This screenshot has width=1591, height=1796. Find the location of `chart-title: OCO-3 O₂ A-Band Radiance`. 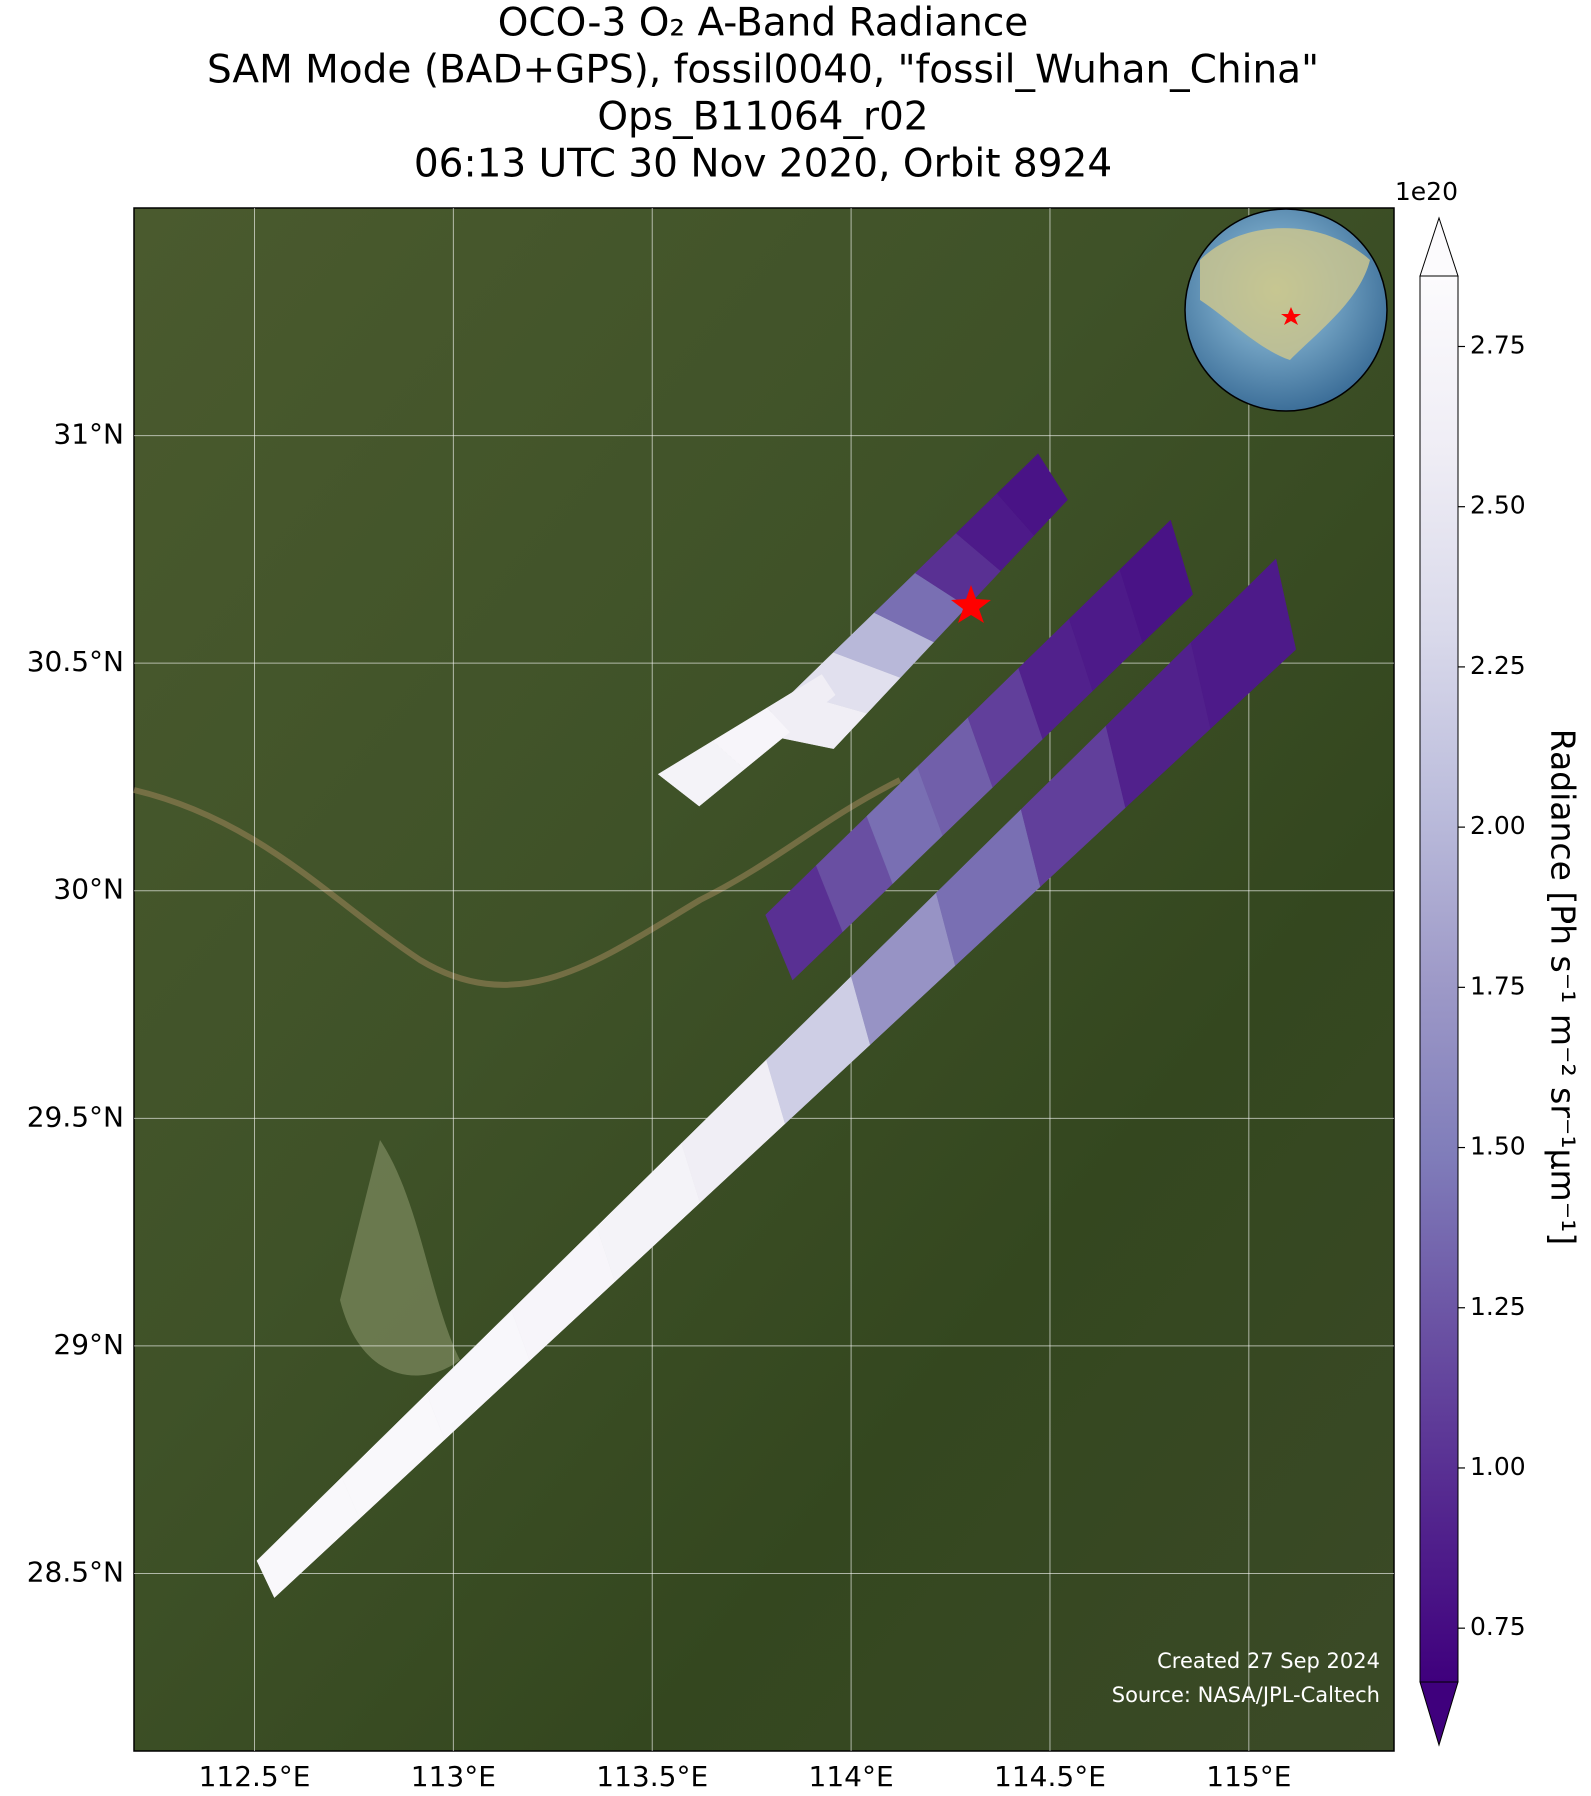

chart-title: OCO-3 O₂ A-Band Radiance is located at coordinates (763, 23).